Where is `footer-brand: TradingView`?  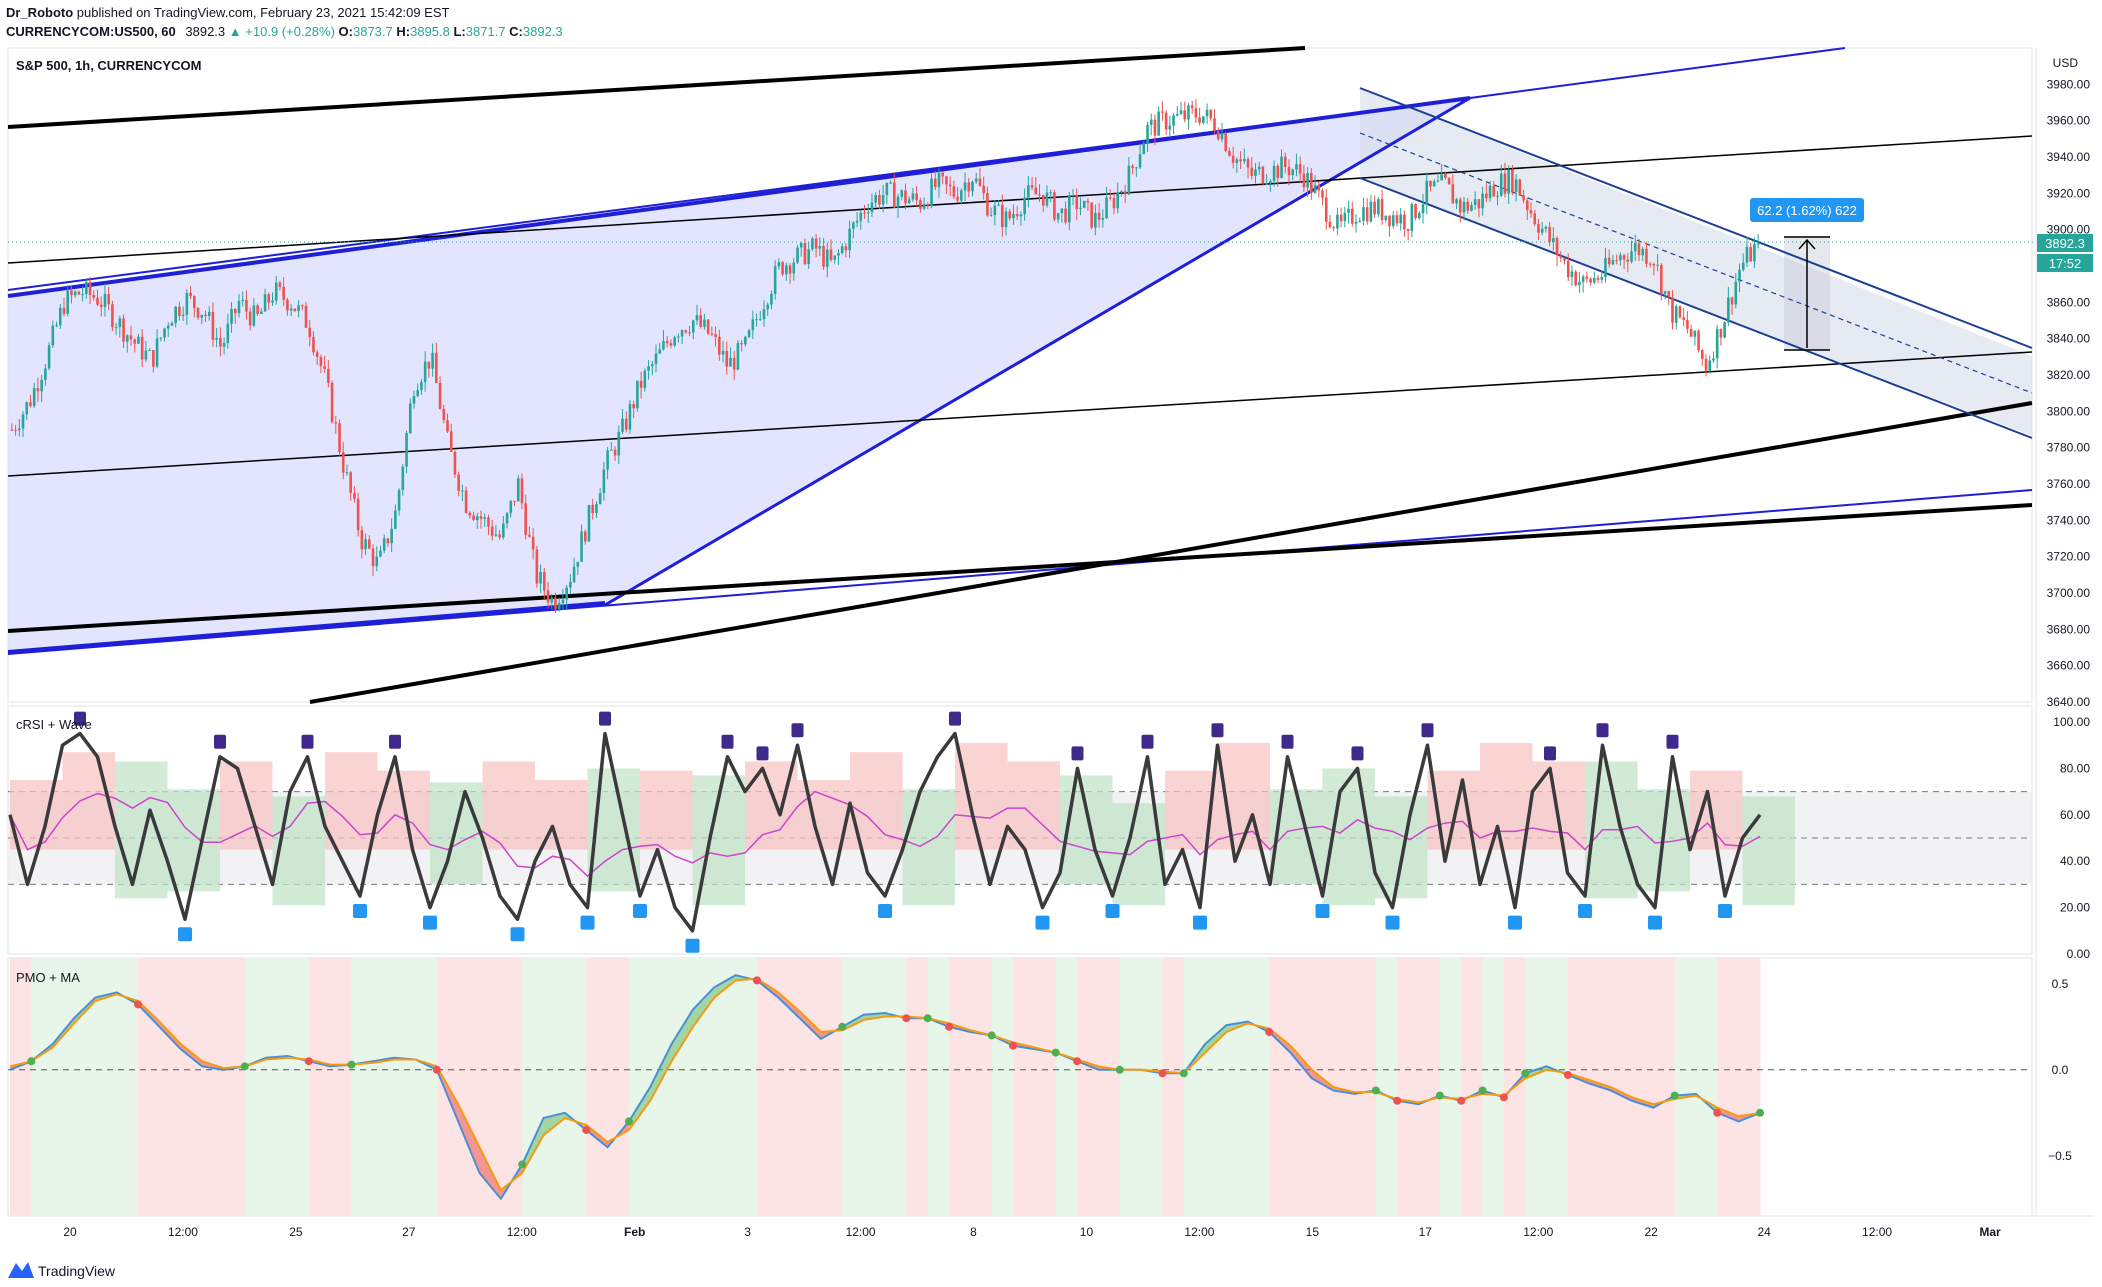
footer-brand: TradingView is located at coordinates (77, 1271).